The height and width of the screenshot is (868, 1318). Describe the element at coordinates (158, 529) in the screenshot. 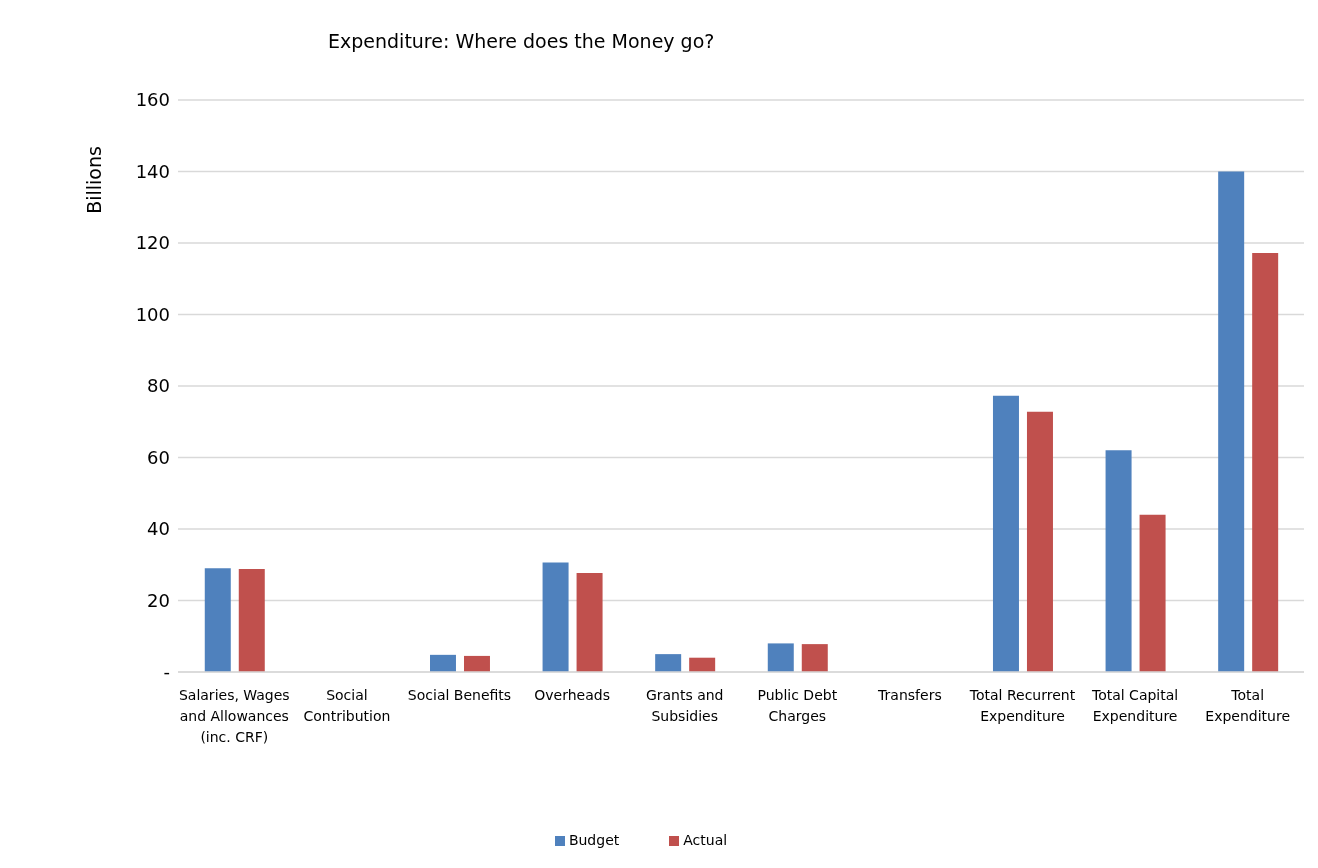

I see `y-tick-label: 40` at that location.